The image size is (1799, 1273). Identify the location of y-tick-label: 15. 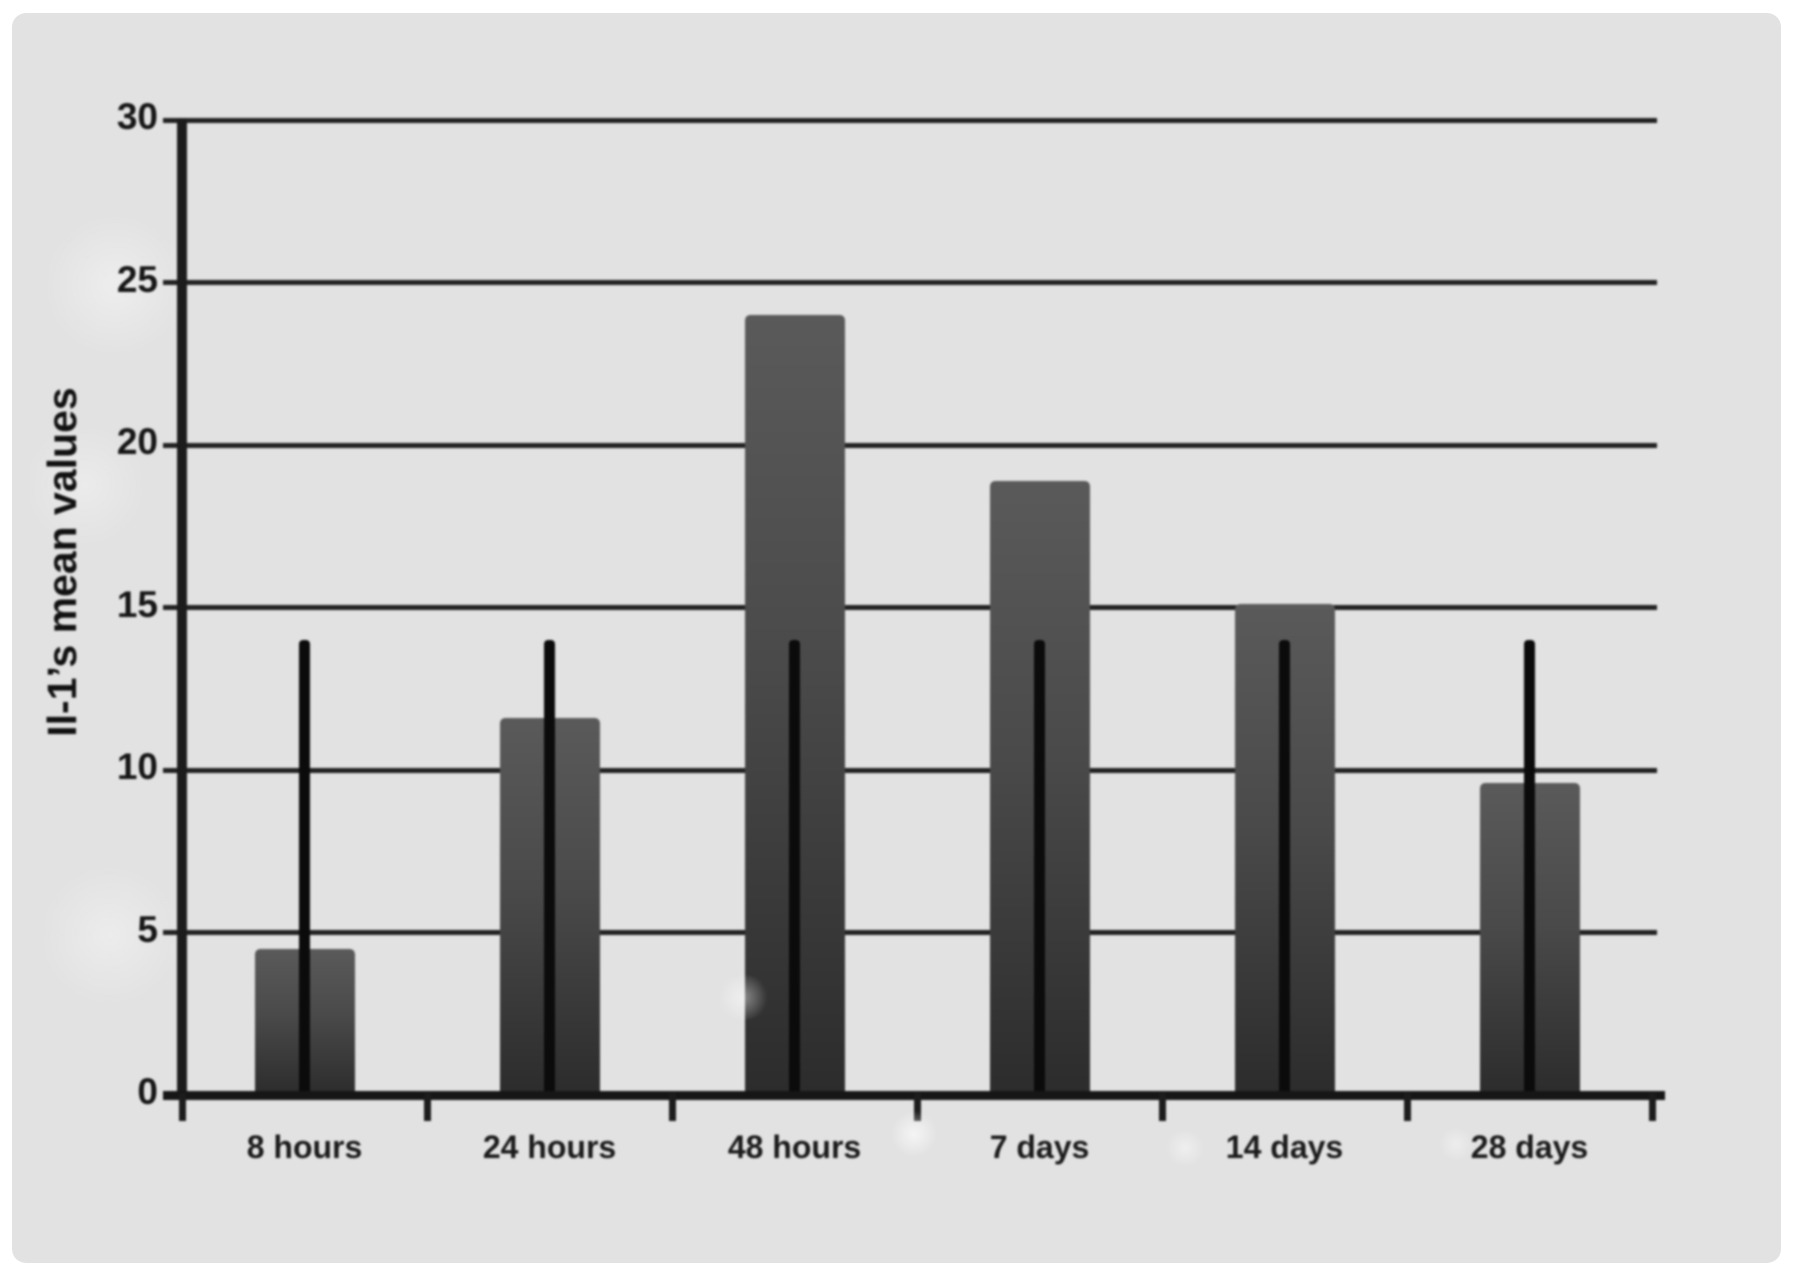
(137, 604).